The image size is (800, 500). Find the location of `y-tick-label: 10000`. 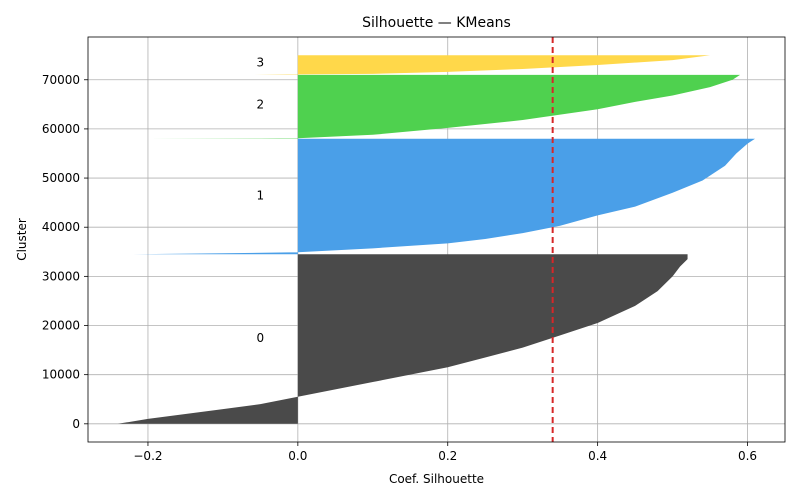

y-tick-label: 10000 is located at coordinates (61, 375).